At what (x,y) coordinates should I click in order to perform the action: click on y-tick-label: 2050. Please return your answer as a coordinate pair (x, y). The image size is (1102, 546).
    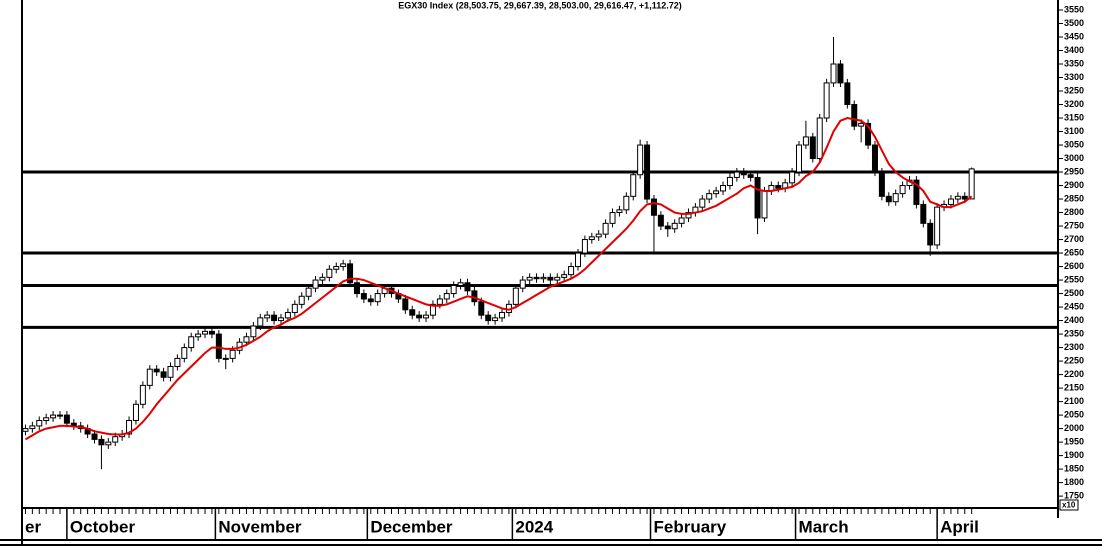
    Looking at the image, I should click on (1074, 414).